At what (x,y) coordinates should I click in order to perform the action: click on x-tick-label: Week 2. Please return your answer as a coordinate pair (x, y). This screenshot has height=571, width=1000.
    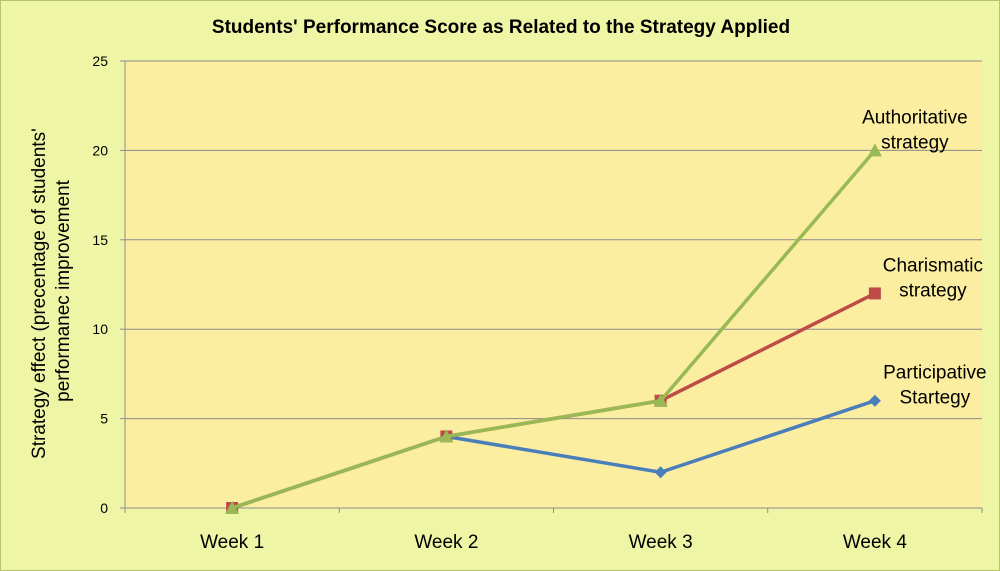
    Looking at the image, I should click on (446, 542).